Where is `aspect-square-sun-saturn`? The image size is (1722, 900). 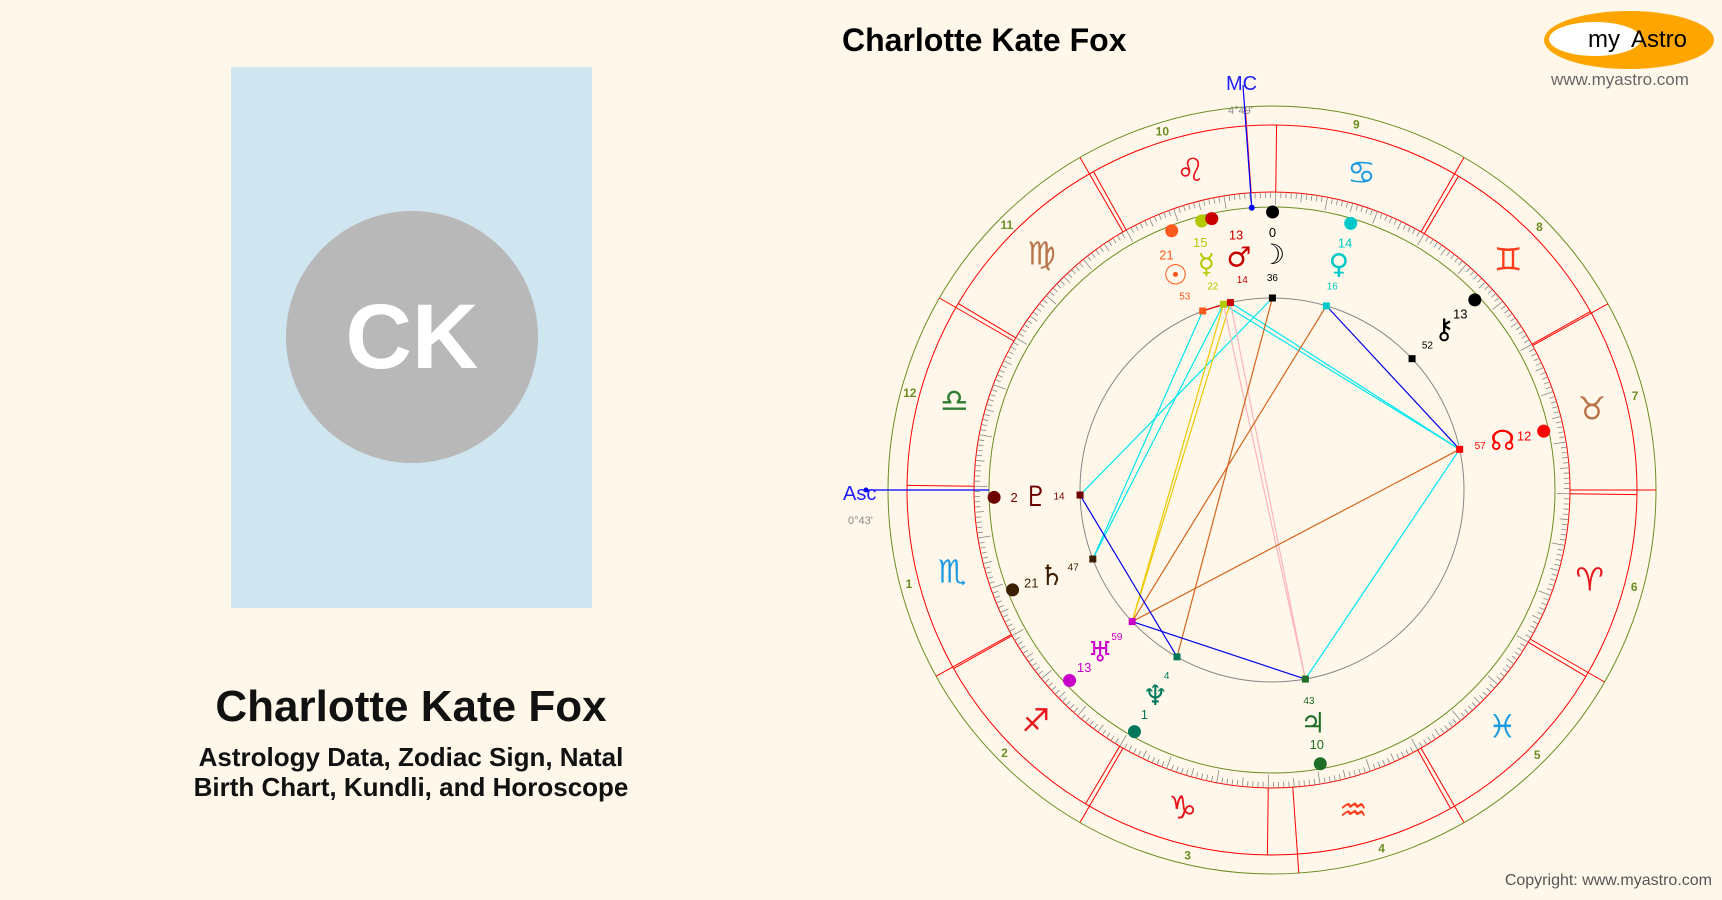
aspect-square-sun-saturn is located at coordinates (1148, 435).